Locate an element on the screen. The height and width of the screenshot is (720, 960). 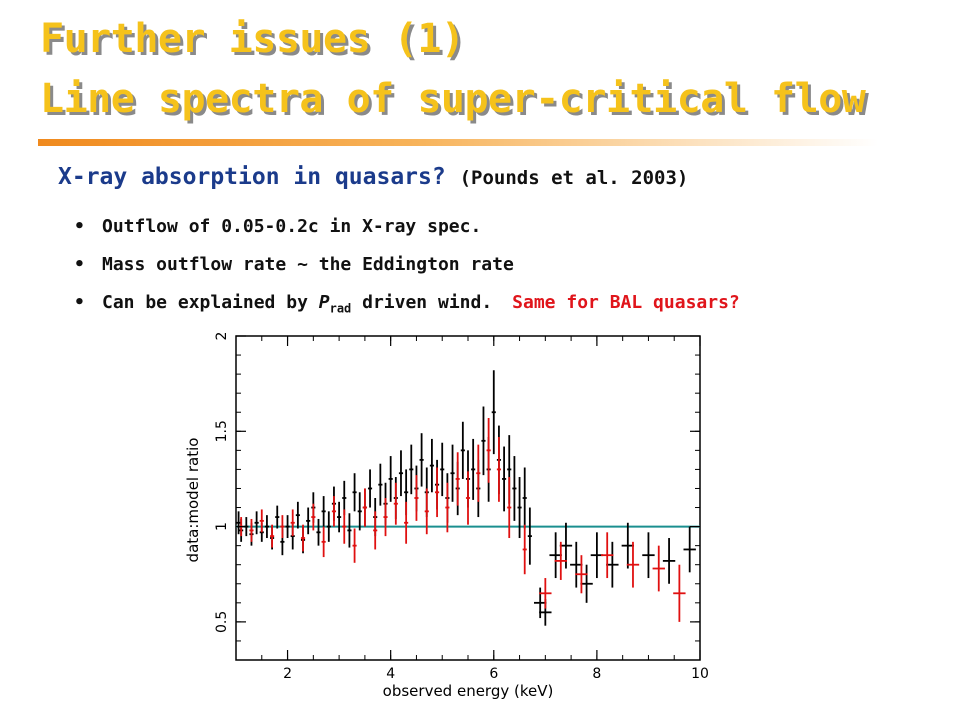
x-tick-label: 6 is located at coordinates (493, 674).